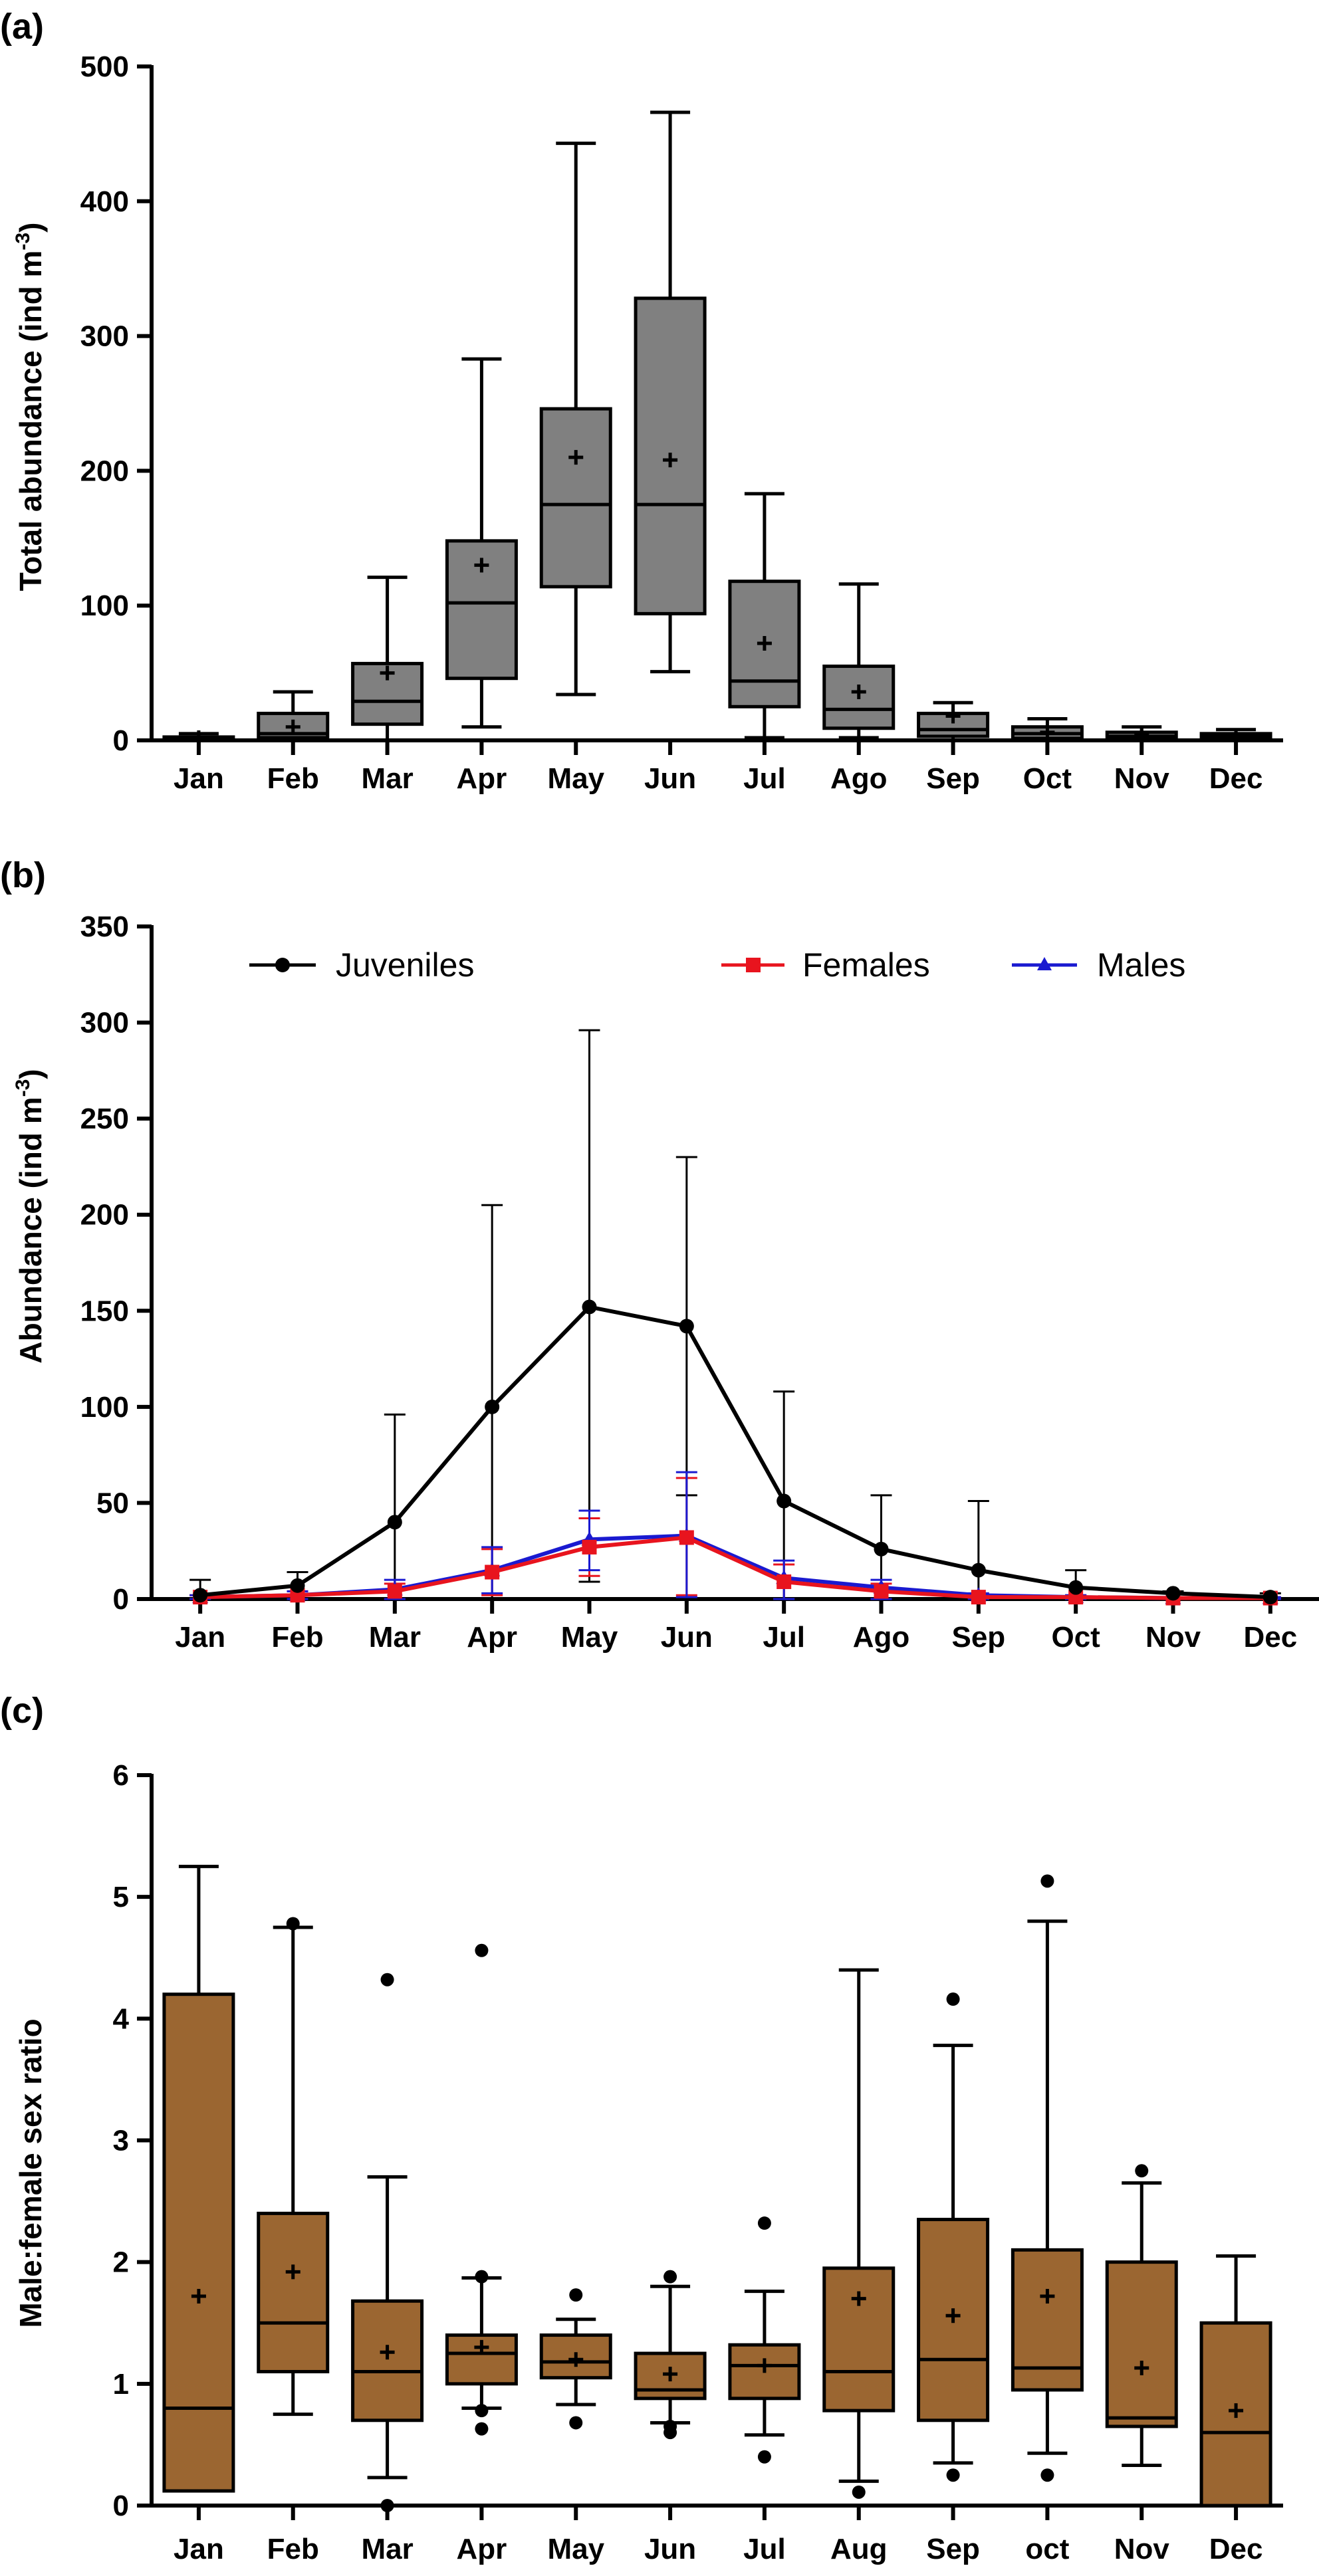 The image size is (1319, 2576). What do you see at coordinates (22, 1711) in the screenshot?
I see `panel-c-label: (c)` at bounding box center [22, 1711].